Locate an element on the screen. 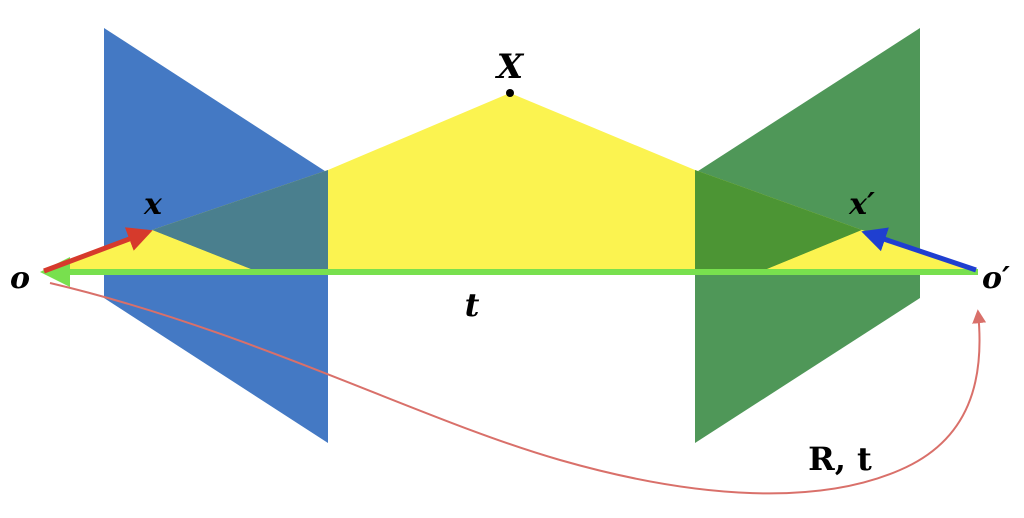 The height and width of the screenshot is (518, 1024). label-o-prime: o′ is located at coordinates (996, 278).